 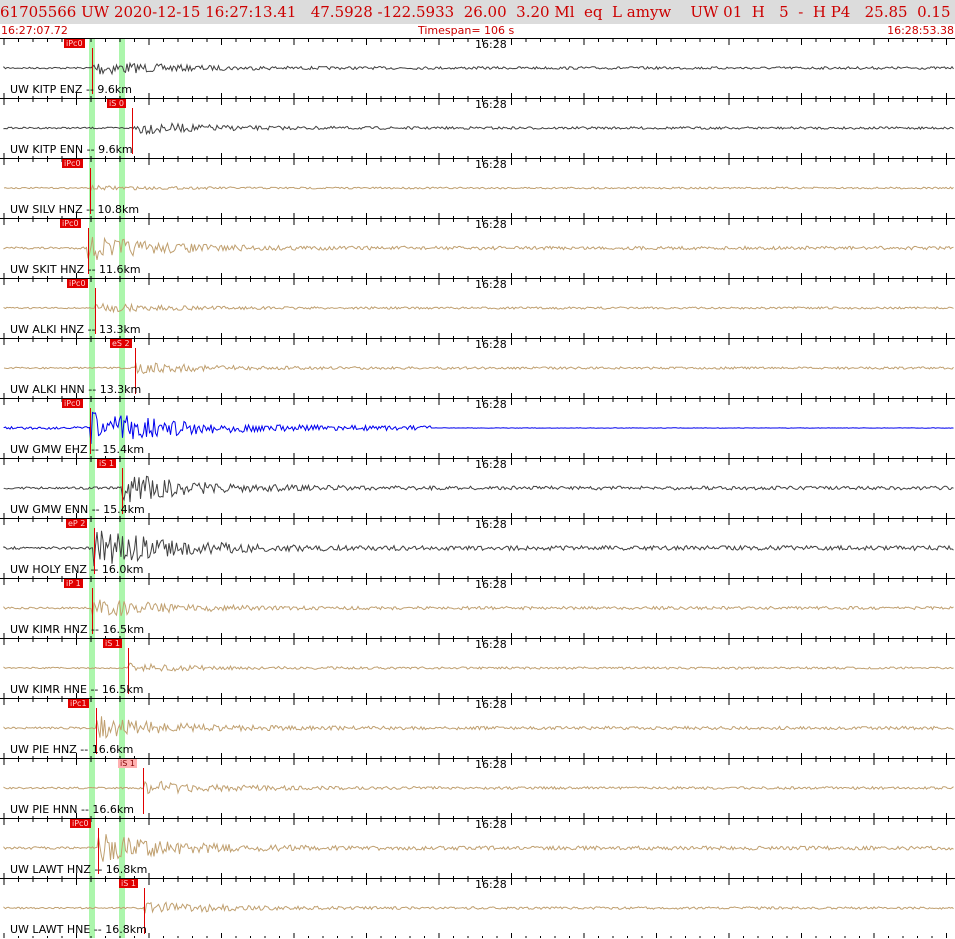 I want to click on trace-panel: 16:28 iS 1 UW LAWT HNE -- 16.8km, so click(x=477, y=908).